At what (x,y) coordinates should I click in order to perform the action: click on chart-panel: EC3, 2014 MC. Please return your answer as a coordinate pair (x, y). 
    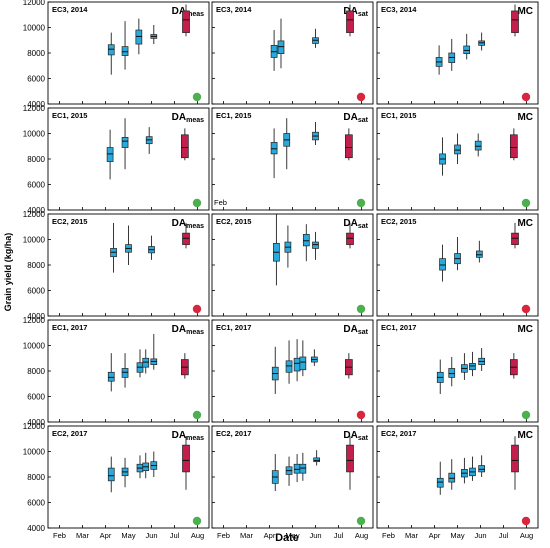
    Looking at the image, I should click on (457, 53).